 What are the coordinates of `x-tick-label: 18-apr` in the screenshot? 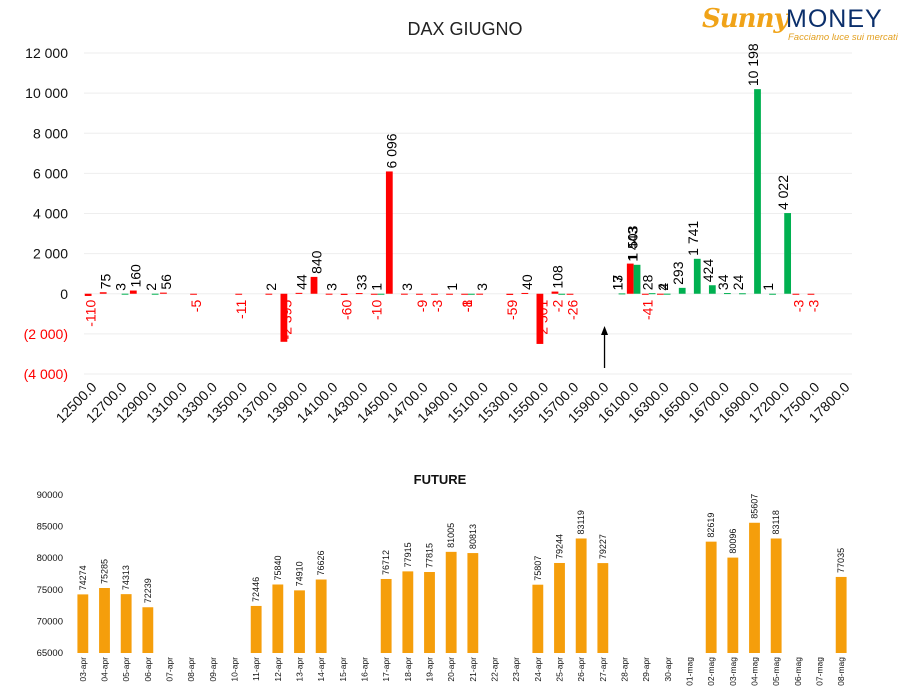 It's located at (408, 669).